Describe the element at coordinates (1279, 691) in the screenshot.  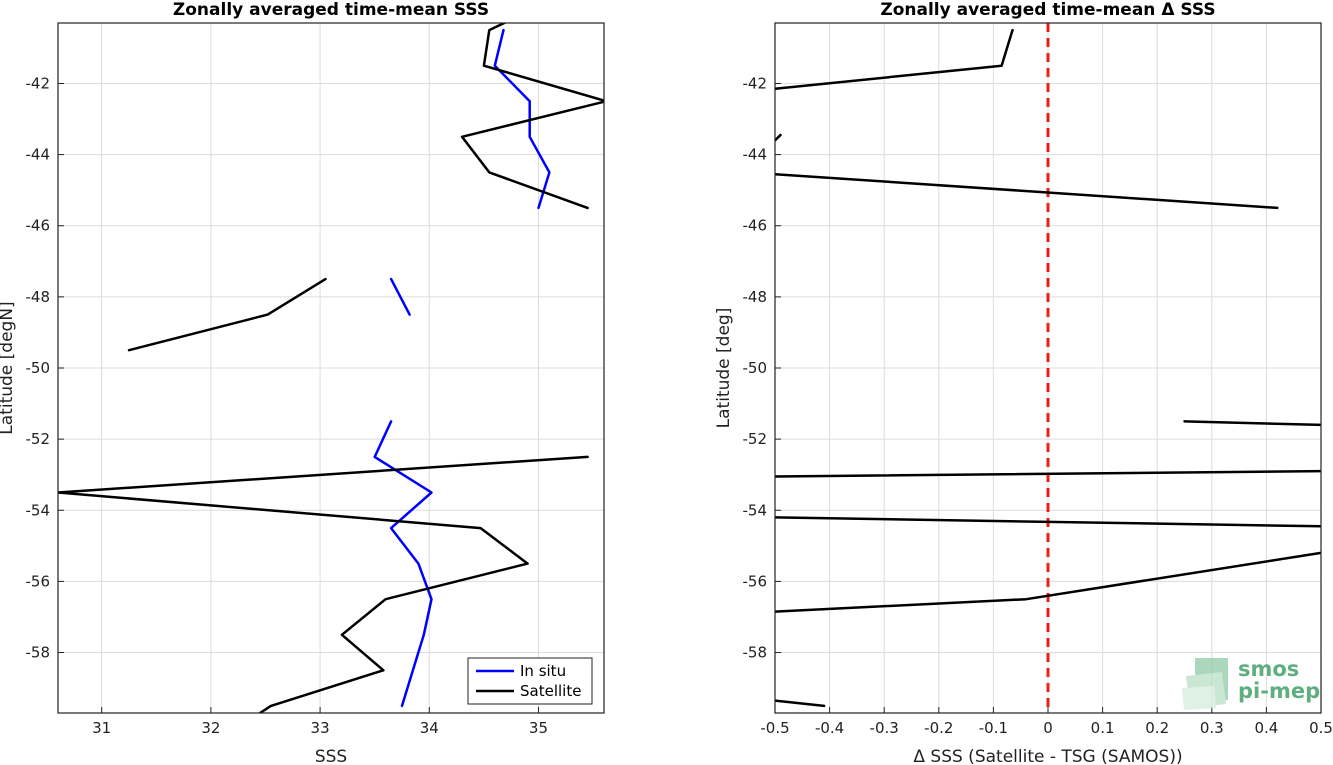
I see `logo-line-2: pi-mep` at that location.